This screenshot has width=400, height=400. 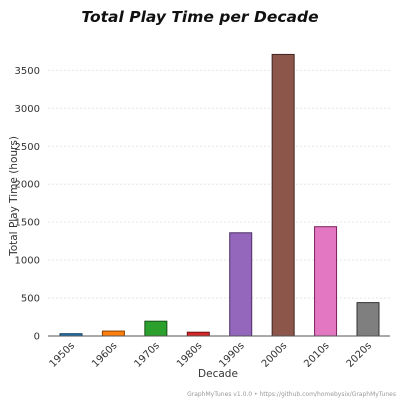 What do you see at coordinates (27, 71) in the screenshot?
I see `y-tick-label: 3500` at bounding box center [27, 71].